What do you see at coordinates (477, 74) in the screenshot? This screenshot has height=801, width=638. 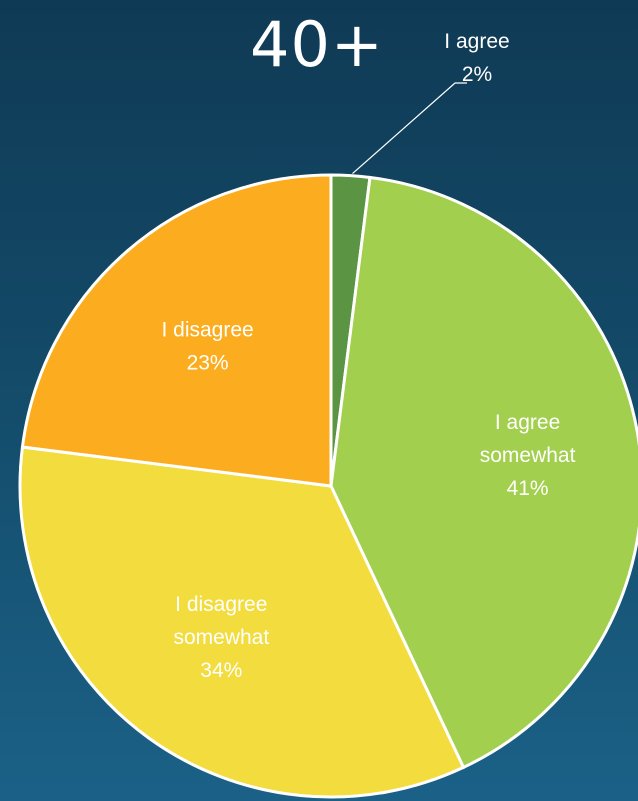 I see `slice-percent-label: 2%` at bounding box center [477, 74].